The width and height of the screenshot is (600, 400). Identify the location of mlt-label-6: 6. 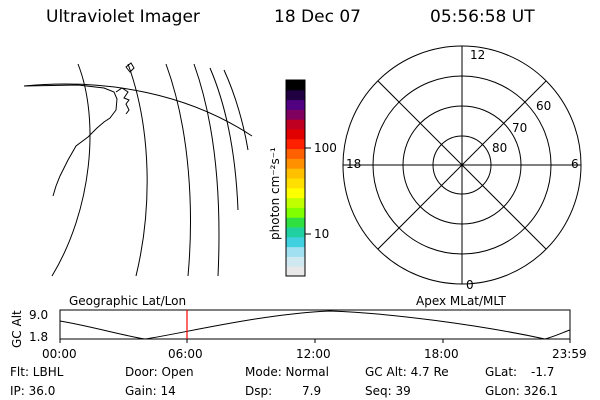
(575, 164).